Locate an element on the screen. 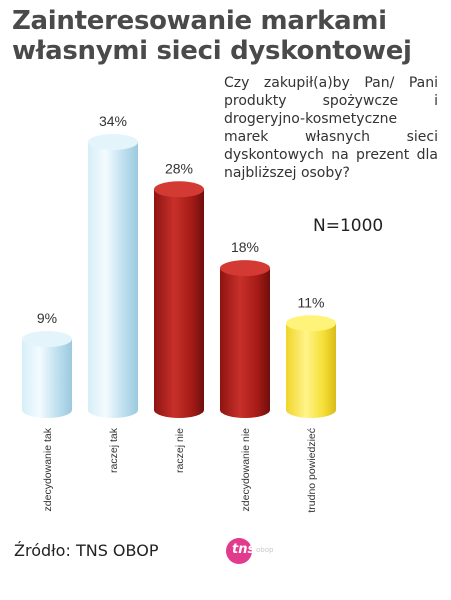 The image size is (451, 600). tns-obop-logo: tns obop is located at coordinates (256, 551).